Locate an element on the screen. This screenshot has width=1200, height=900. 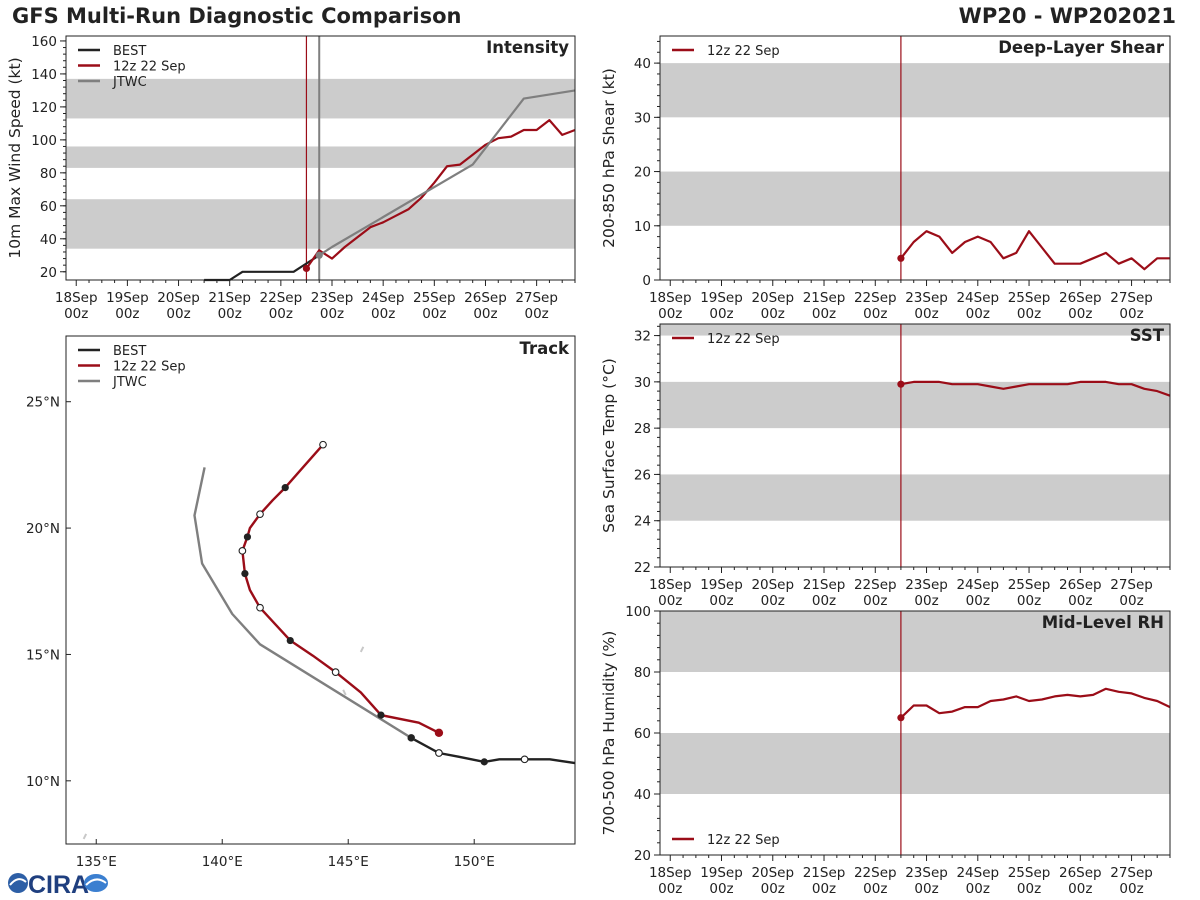
xtick-label-rh: 19Sep is located at coordinates (721, 873).